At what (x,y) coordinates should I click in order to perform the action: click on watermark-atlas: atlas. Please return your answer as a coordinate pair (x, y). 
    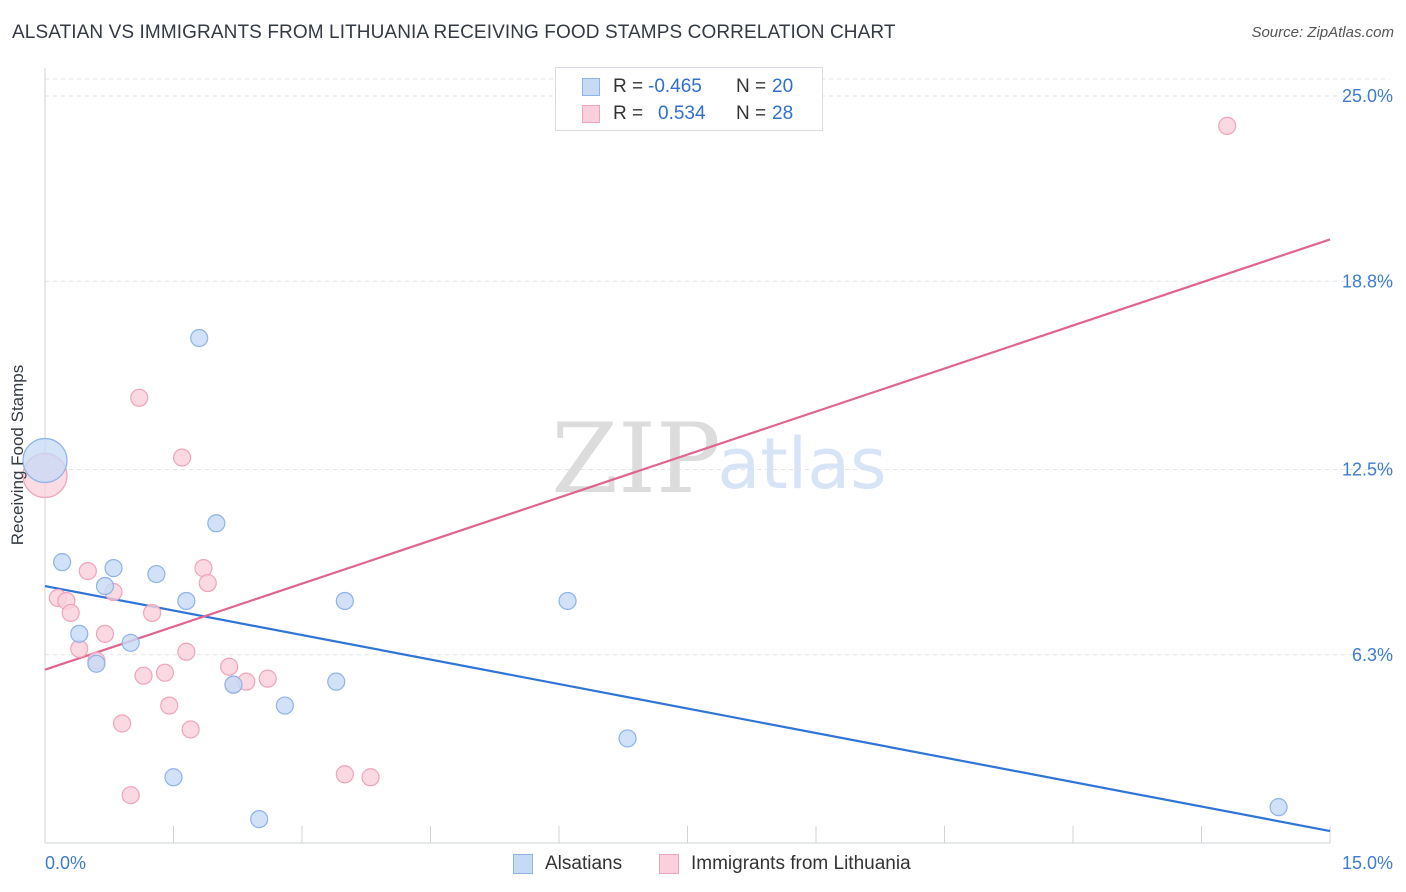
    Looking at the image, I should click on (801, 464).